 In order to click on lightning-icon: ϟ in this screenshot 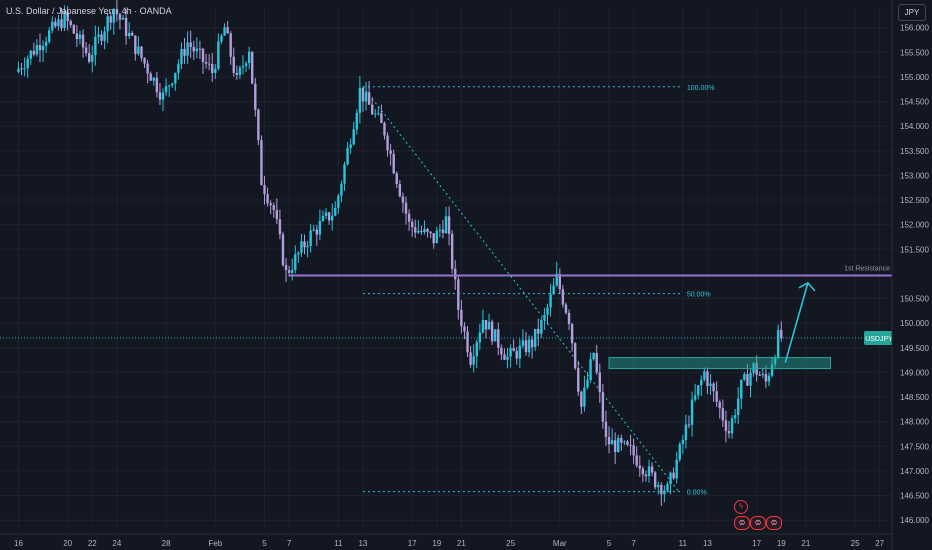, I will do `click(741, 507)`.